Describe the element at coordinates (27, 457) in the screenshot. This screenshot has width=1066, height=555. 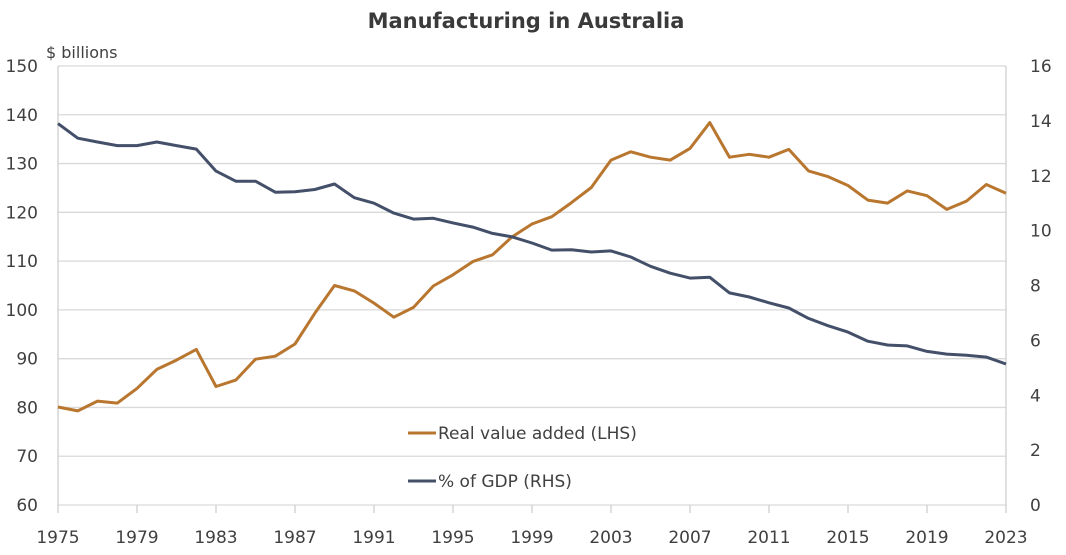
I see `left-tick-label: 70` at that location.